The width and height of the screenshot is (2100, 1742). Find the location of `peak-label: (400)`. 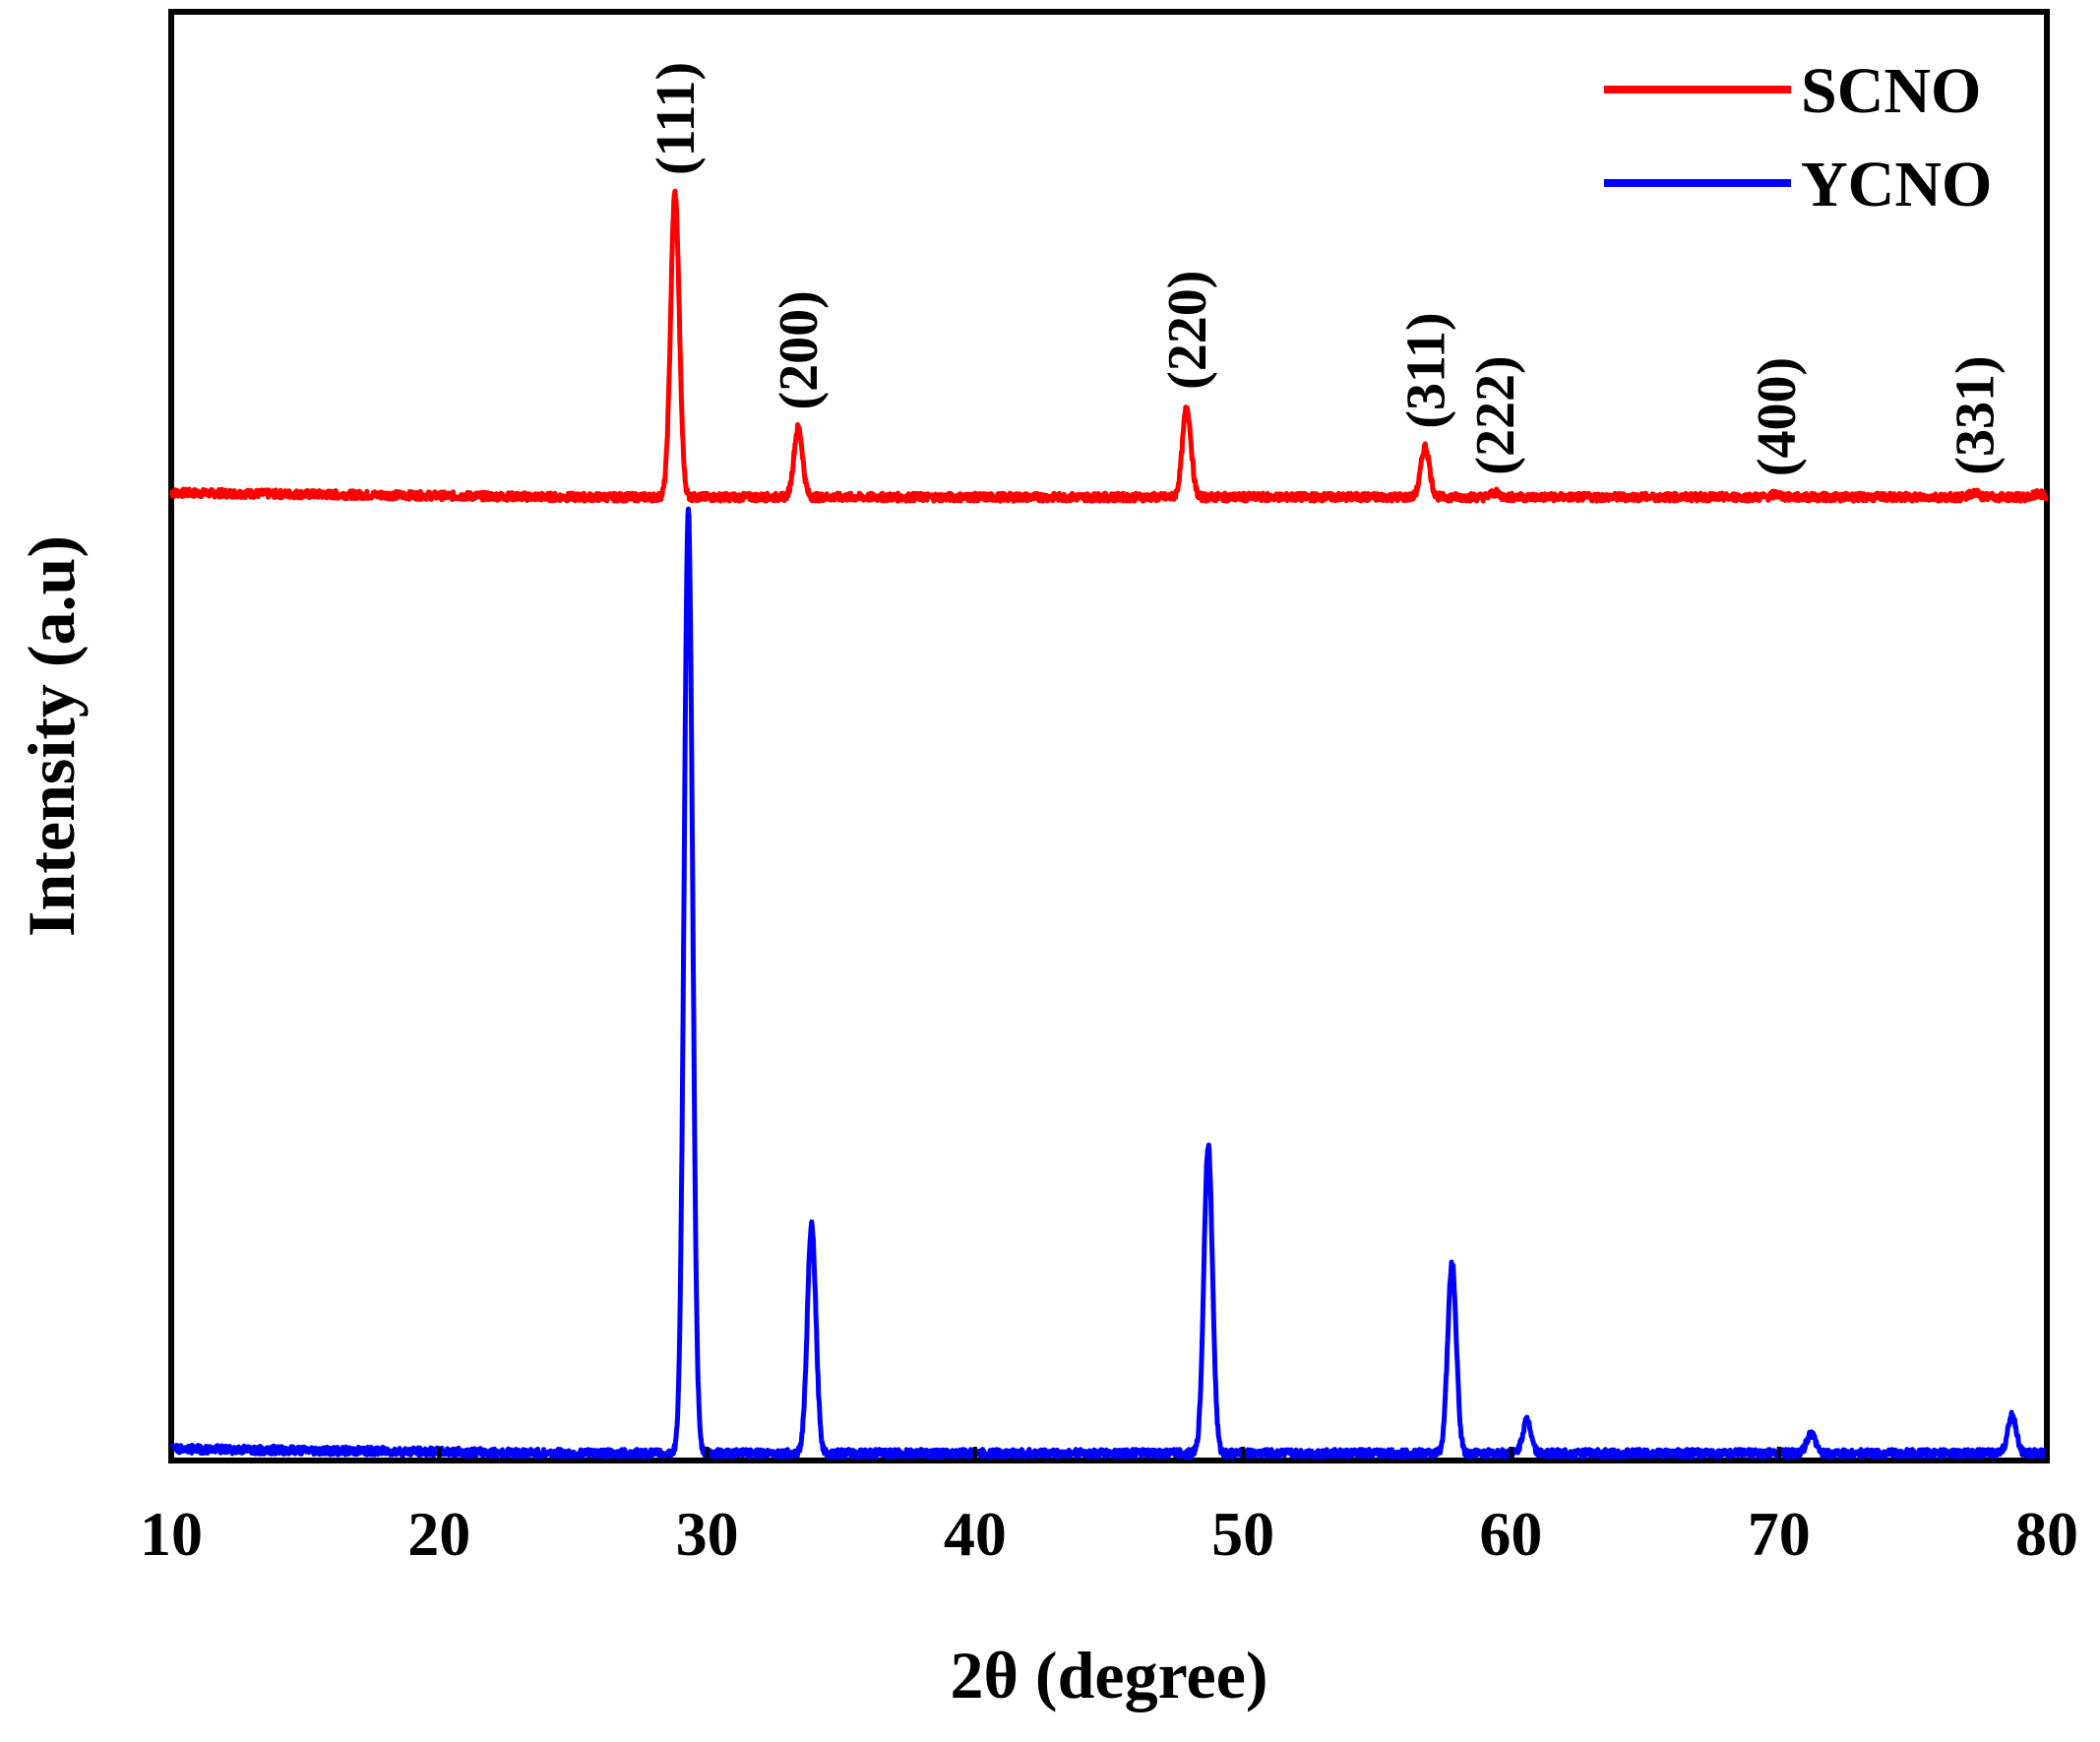

peak-label: (400) is located at coordinates (1777, 416).